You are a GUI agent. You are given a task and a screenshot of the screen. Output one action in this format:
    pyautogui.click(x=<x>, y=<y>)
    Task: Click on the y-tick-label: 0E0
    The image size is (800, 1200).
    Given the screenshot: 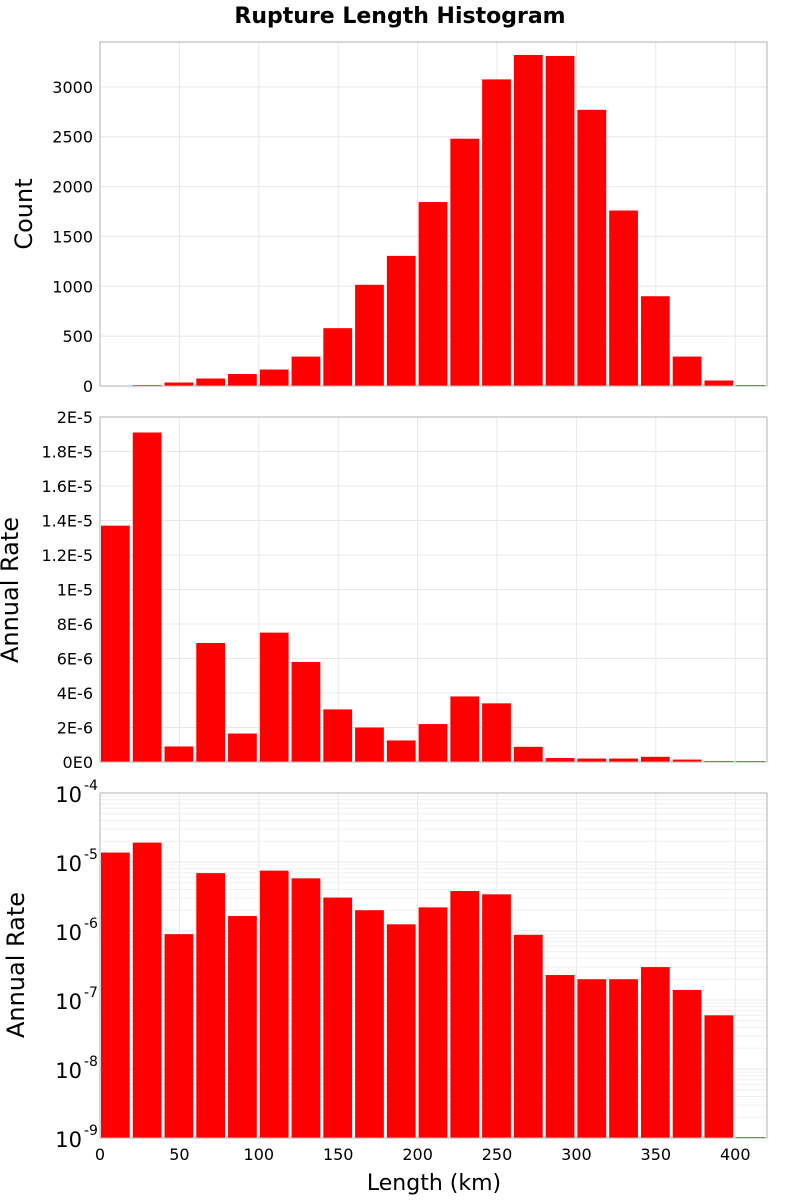 What is the action you would take?
    pyautogui.click(x=78, y=762)
    